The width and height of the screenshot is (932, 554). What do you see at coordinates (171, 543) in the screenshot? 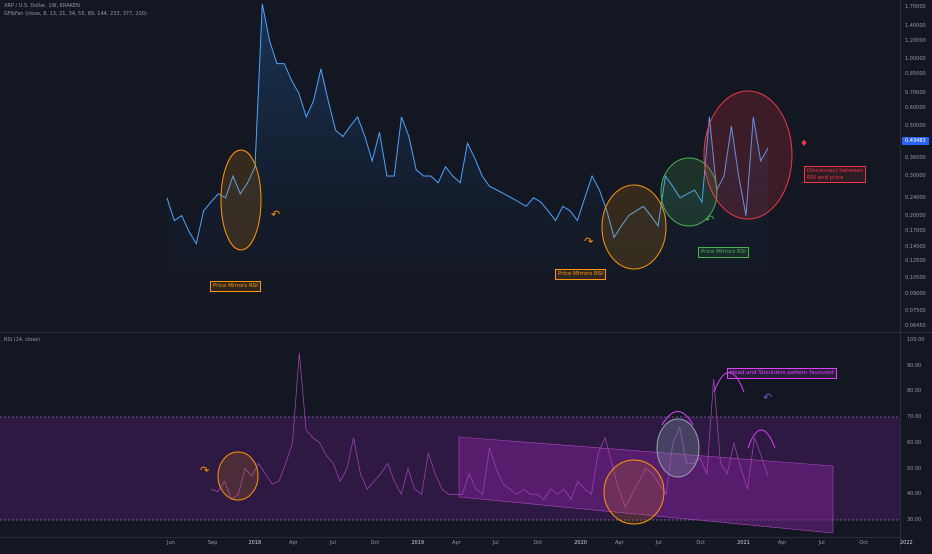
I see `time-axis-label: Jun` at bounding box center [171, 543].